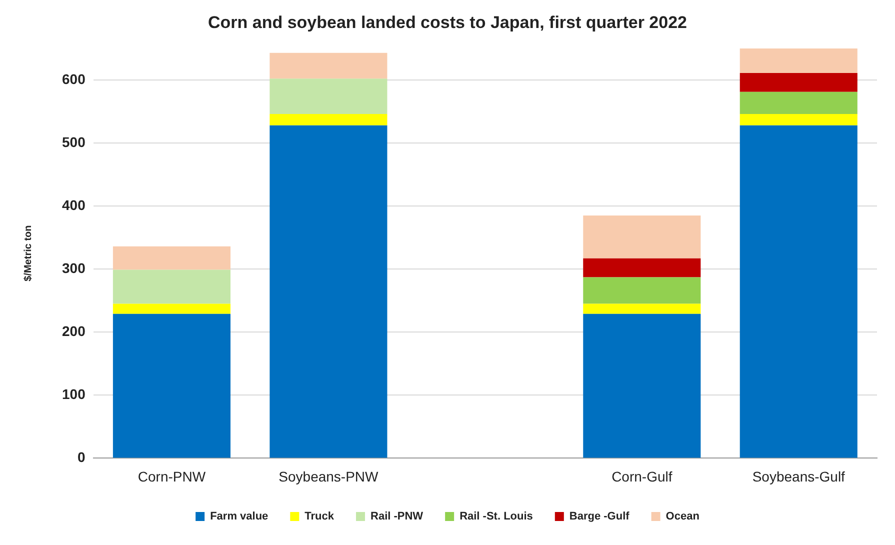 This screenshot has height=545, width=895. What do you see at coordinates (28, 253) in the screenshot?
I see `y-axis-title: $/Metric ton` at bounding box center [28, 253].